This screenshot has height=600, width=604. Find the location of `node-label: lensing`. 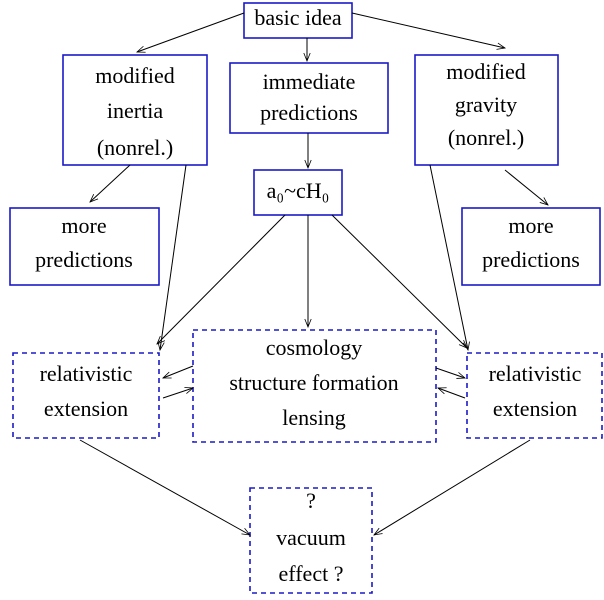

node-label: lensing is located at coordinates (314, 417).